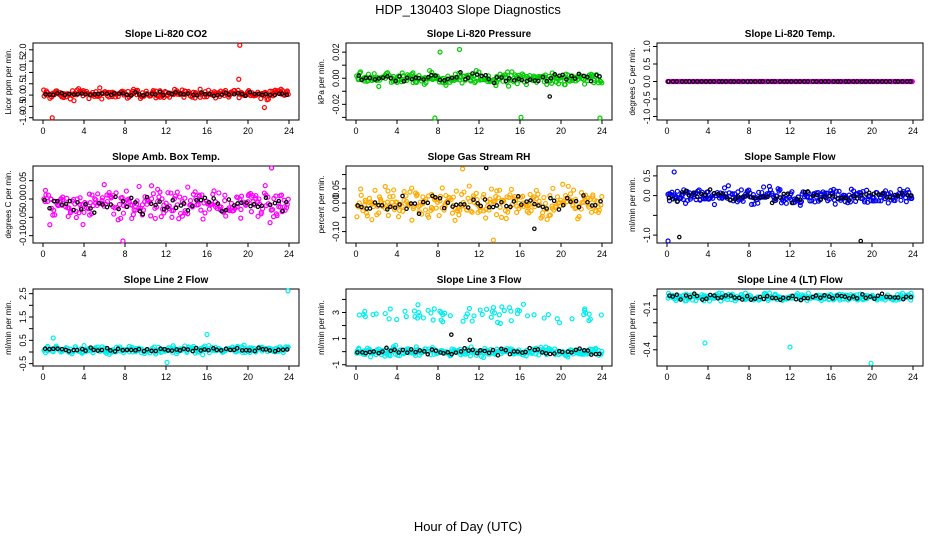 Image resolution: width=936 pixels, height=540 pixels. I want to click on scatter-points, so click(479, 331).